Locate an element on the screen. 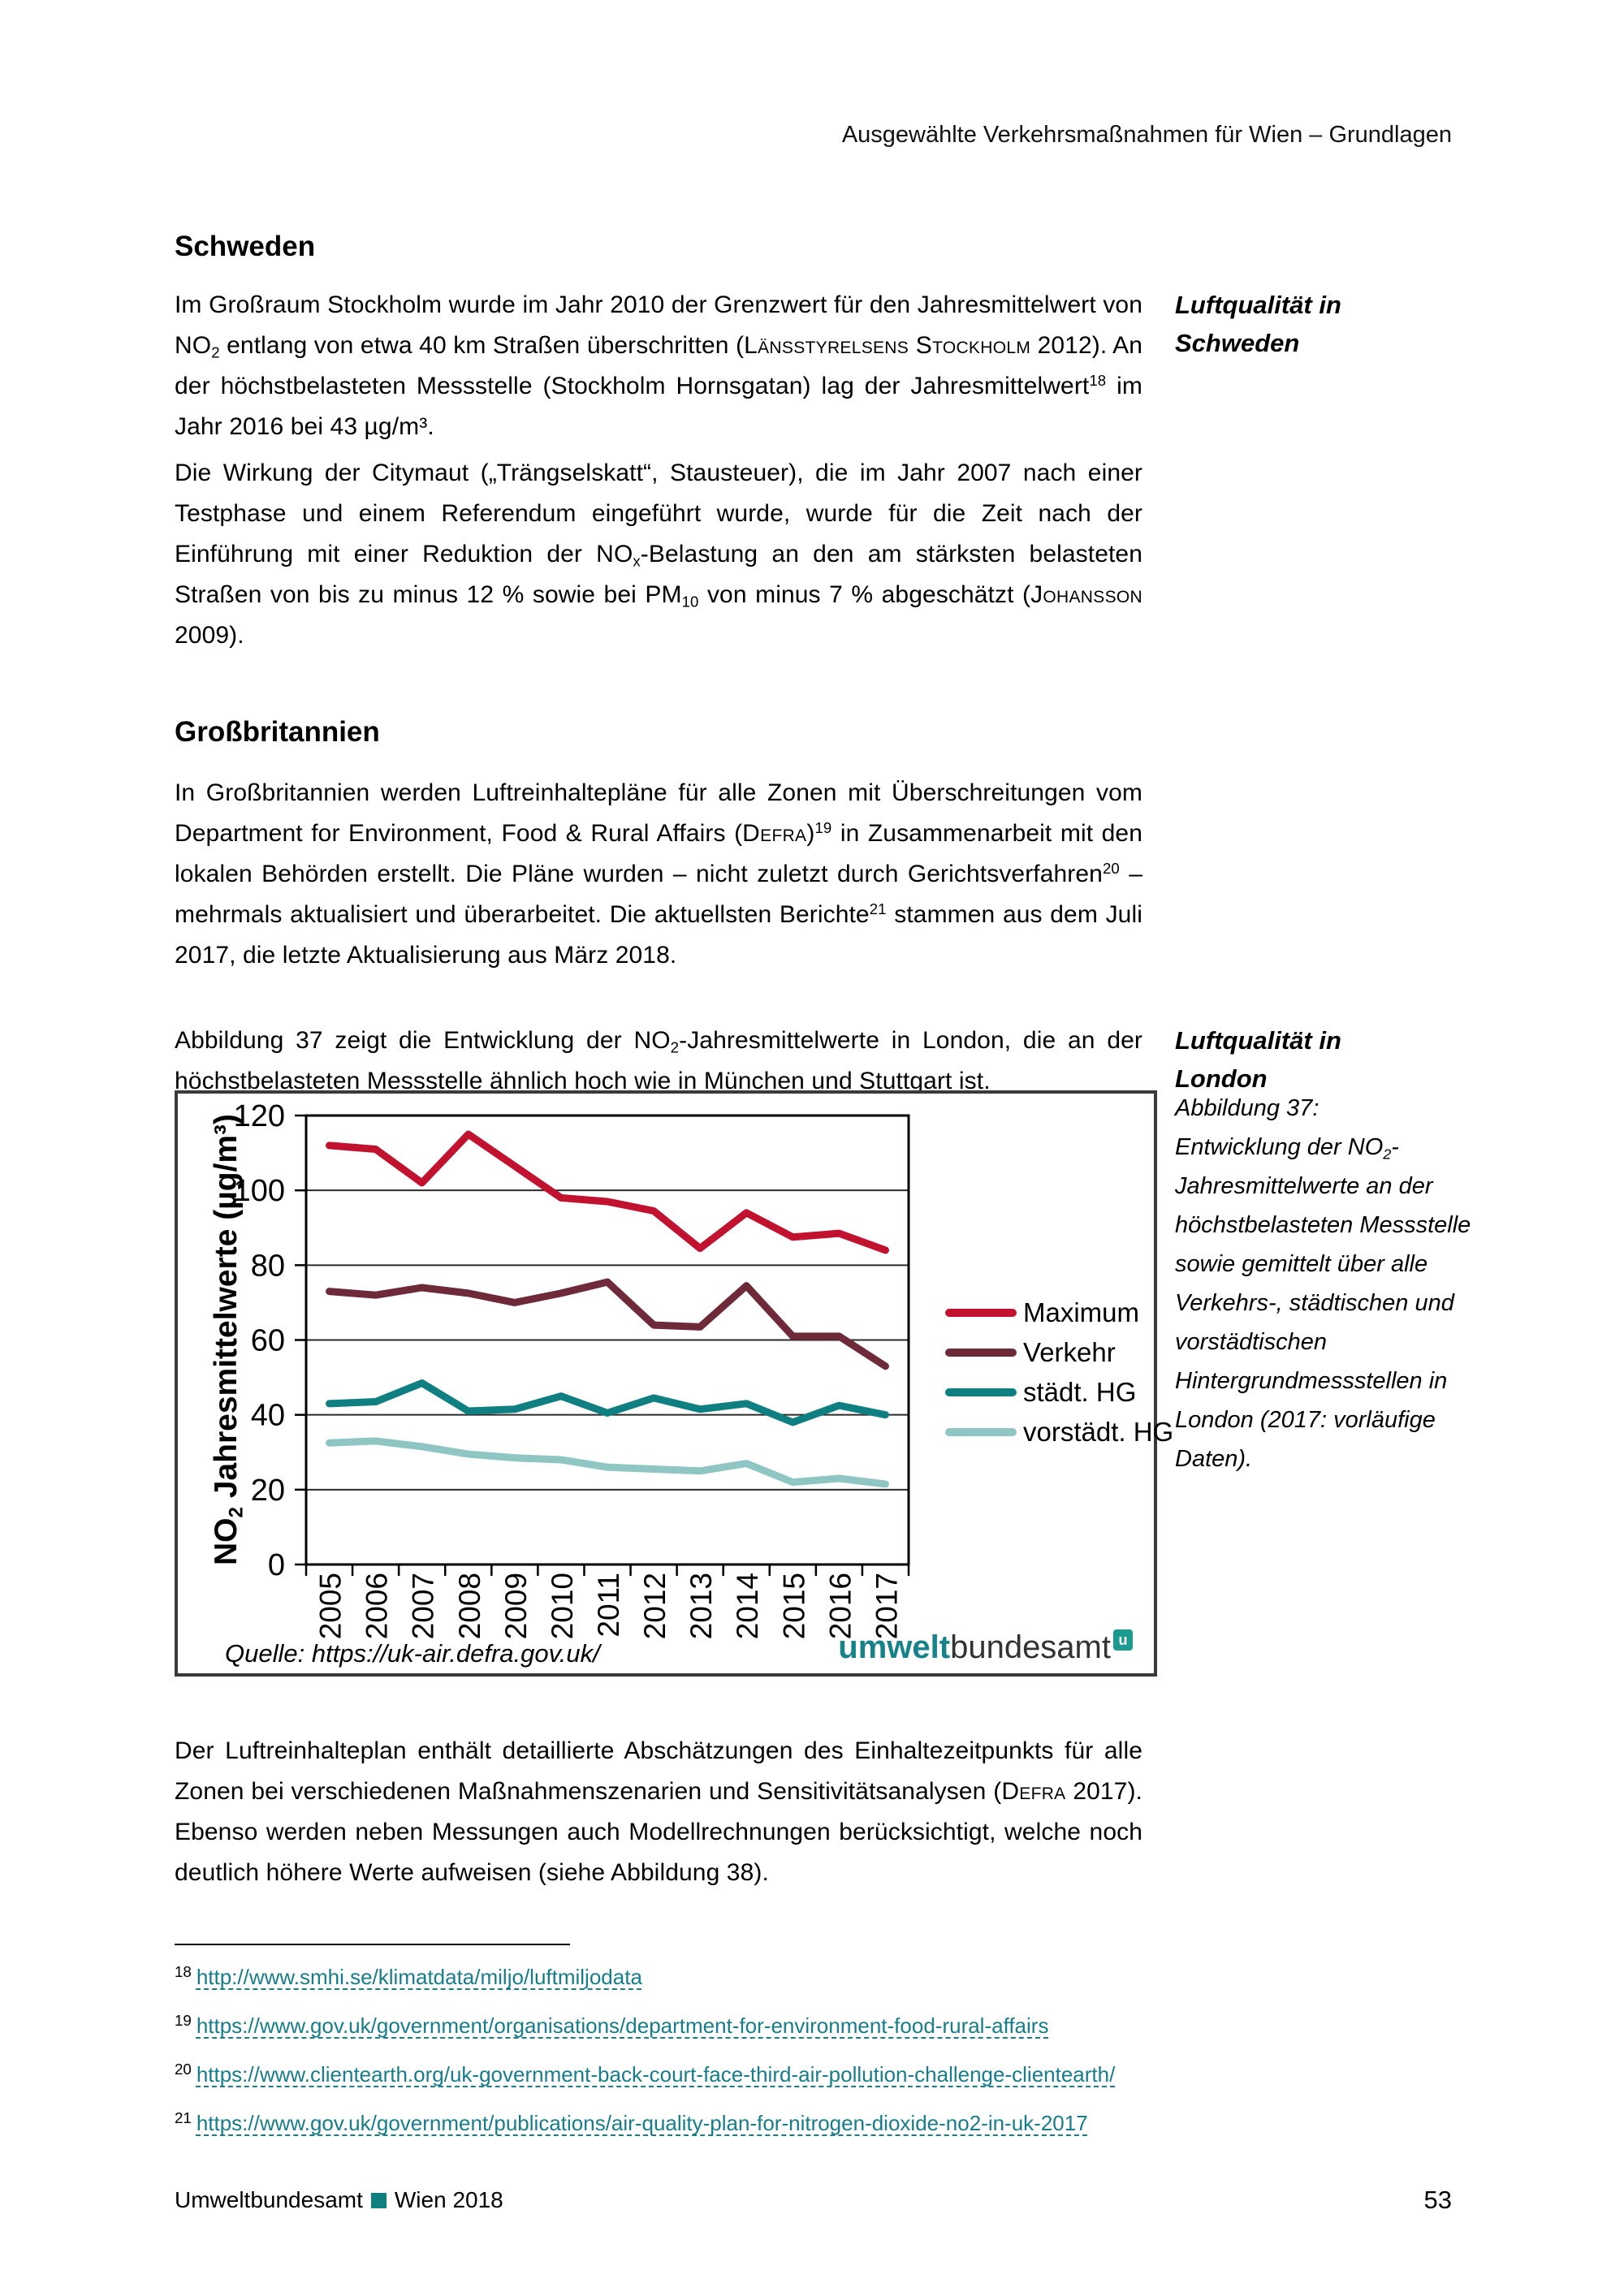 The height and width of the screenshot is (2296, 1624). svg-text: 2017 is located at coordinates (887, 1606).